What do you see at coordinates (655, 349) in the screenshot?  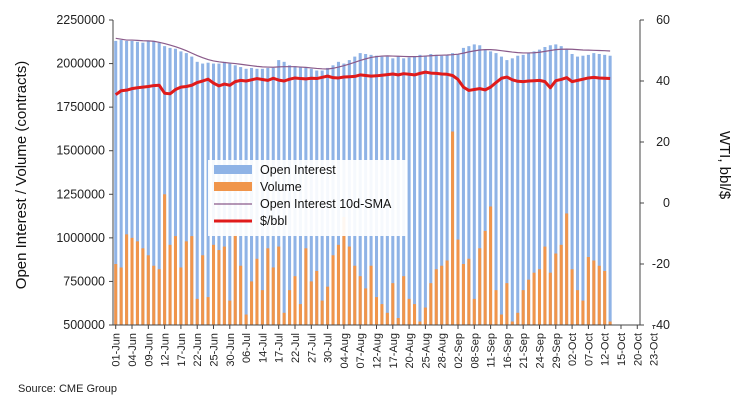 I see `x-tick-label: 23-Oct` at bounding box center [655, 349].